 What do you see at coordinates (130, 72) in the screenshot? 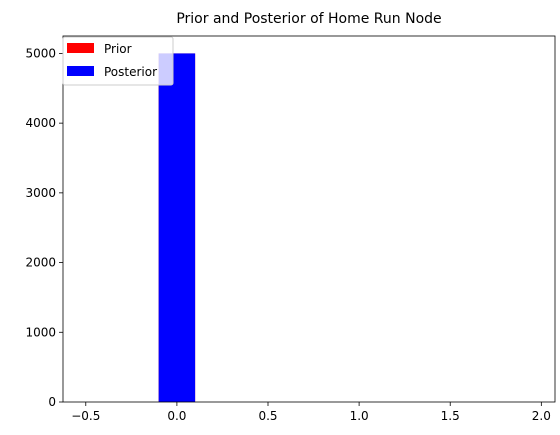
I see `legend-label-posterior: Posterior` at bounding box center [130, 72].